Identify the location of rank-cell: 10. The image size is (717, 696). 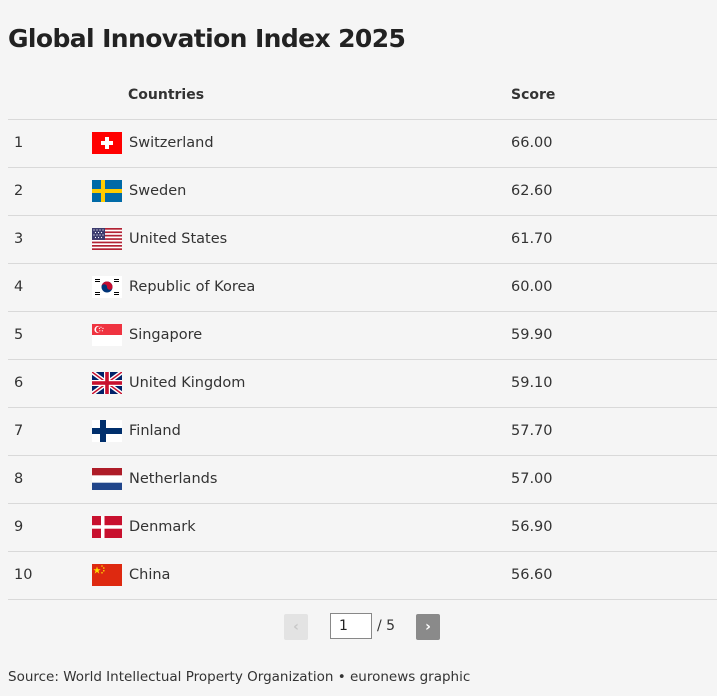
(23, 575).